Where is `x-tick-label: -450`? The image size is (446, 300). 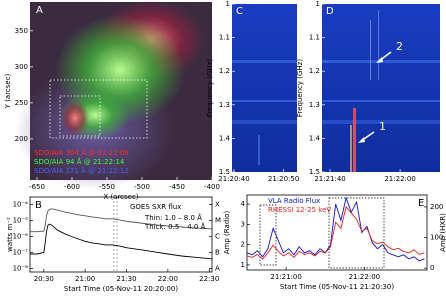
x-tick-label: -450 is located at coordinates (177, 187).